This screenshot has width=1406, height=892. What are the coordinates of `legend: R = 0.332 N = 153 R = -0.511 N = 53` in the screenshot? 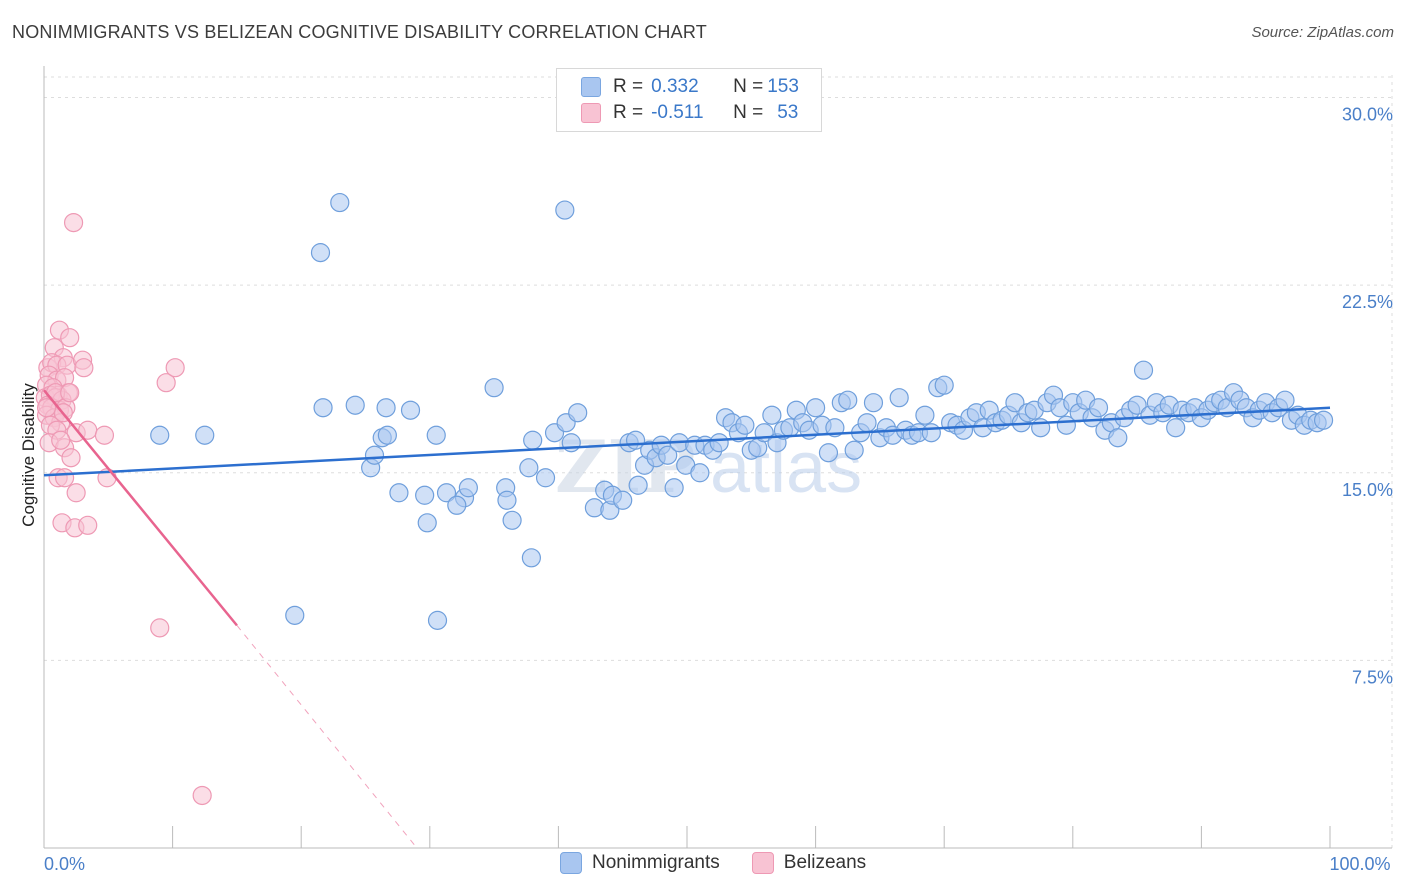 It's located at (689, 100).